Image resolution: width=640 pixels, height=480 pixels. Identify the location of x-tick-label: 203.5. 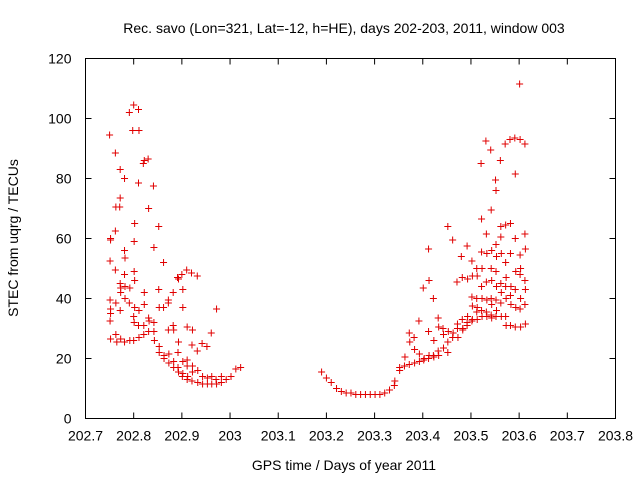
(470, 436).